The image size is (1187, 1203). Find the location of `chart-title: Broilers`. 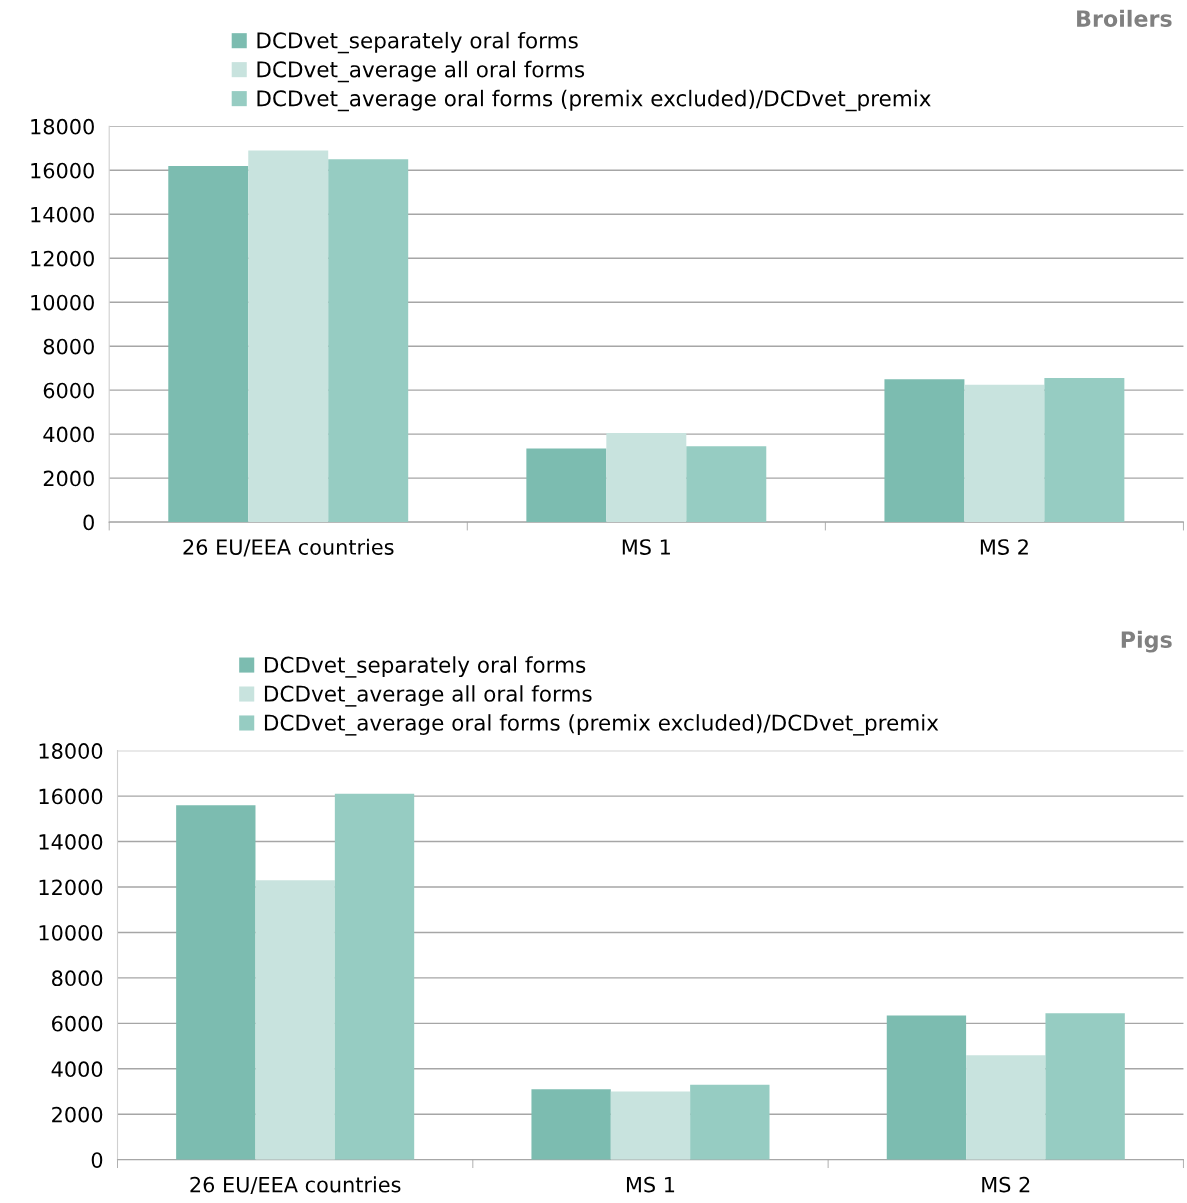

chart-title: Broilers is located at coordinates (1124, 18).